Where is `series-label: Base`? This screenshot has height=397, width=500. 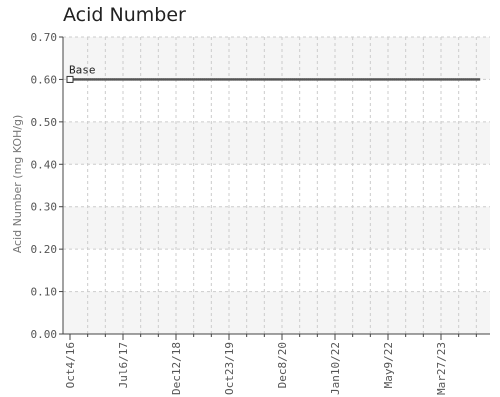
series-label: Base is located at coordinates (82, 69).